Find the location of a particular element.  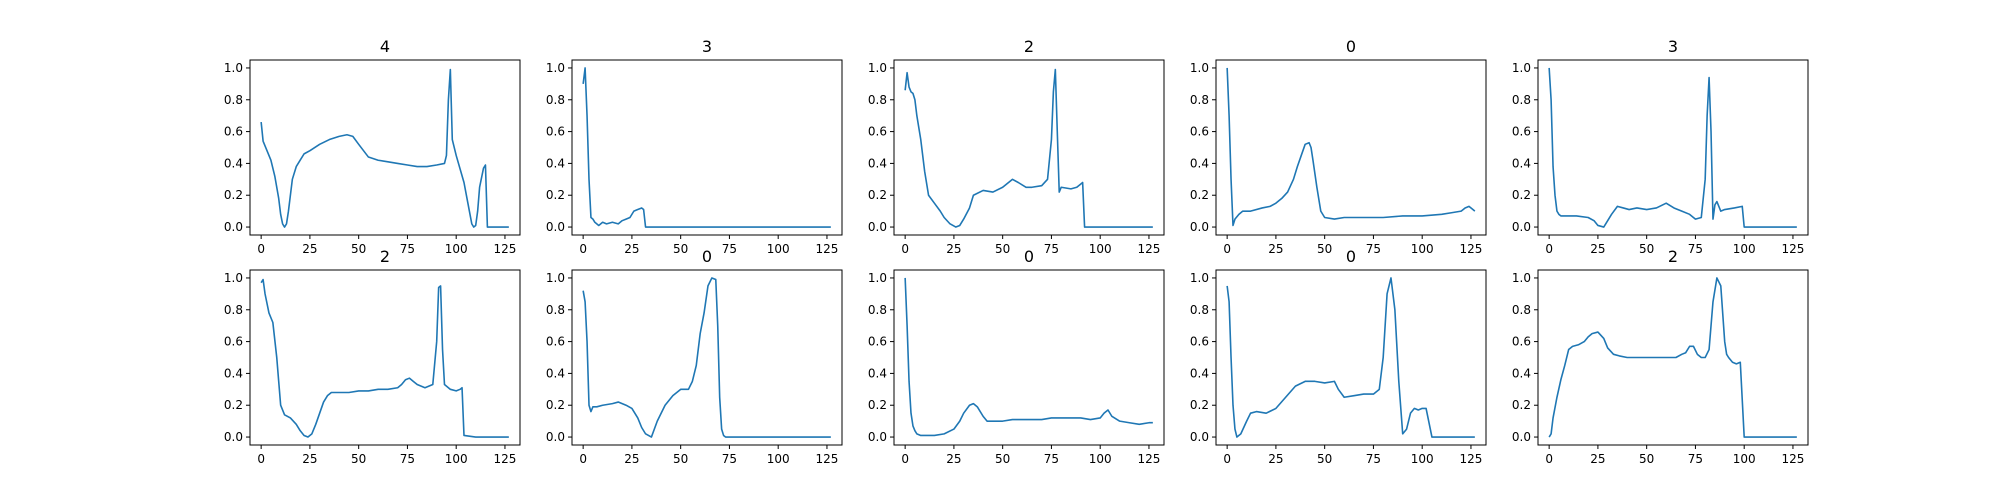

subplot-3: 0 25 50 75 100 125 0.0 0.2 0.4 0.6 0.8 1.0 2 is located at coordinates (1016, 146).